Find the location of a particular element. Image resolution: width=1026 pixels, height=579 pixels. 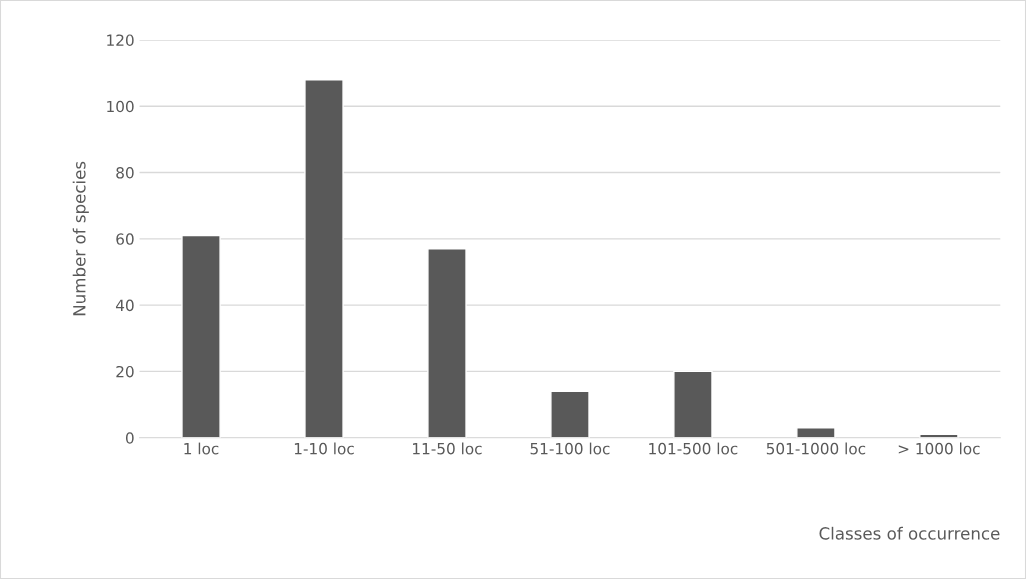

x-tick-label: 51-100 loc is located at coordinates (570, 448).